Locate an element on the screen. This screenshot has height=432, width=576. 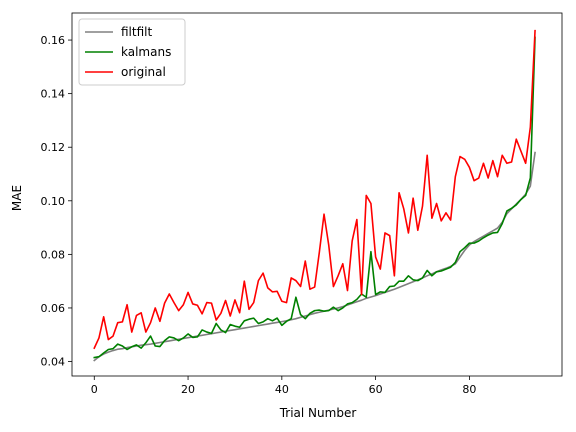
y-axis-label: MAE is located at coordinates (17, 198).